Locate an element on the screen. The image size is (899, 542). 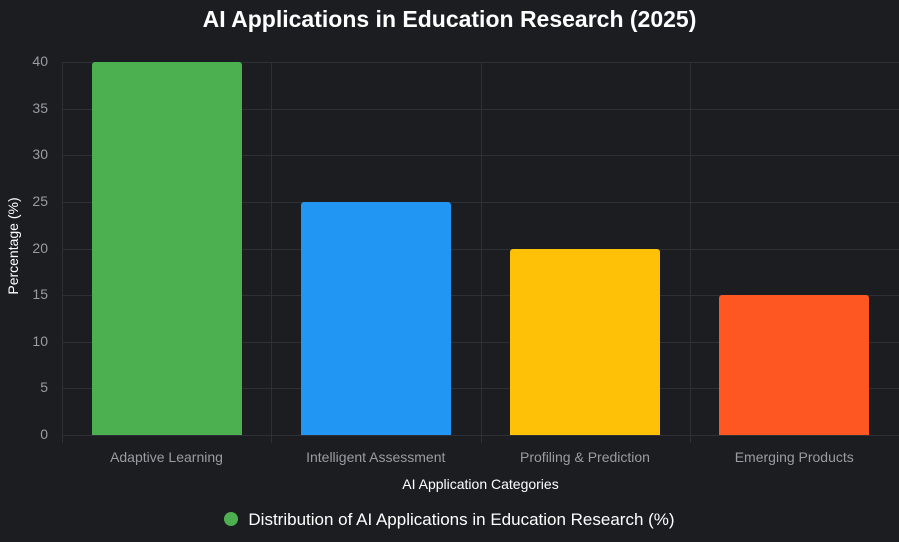
legend-color-swatch is located at coordinates (231, 519).